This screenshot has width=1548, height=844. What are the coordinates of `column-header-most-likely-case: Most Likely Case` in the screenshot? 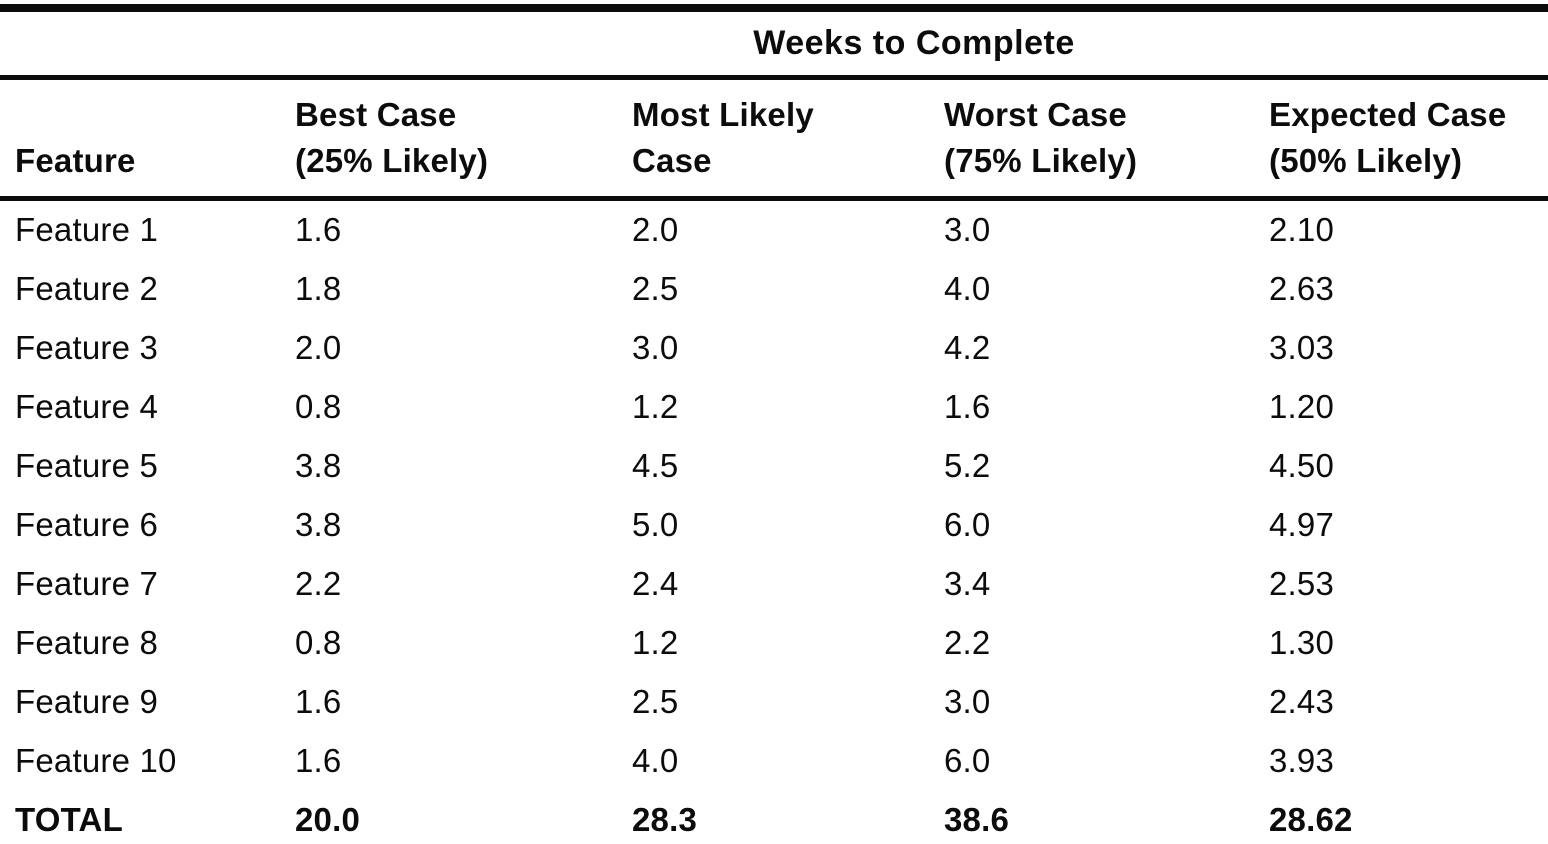 It's located at (773, 139).